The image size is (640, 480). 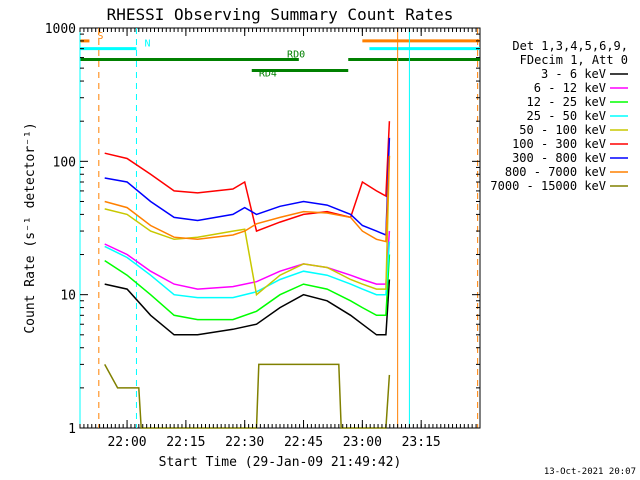 What do you see at coordinates (566, 102) in the screenshot?
I see `legend-label: 12 - 25 keV` at bounding box center [566, 102].